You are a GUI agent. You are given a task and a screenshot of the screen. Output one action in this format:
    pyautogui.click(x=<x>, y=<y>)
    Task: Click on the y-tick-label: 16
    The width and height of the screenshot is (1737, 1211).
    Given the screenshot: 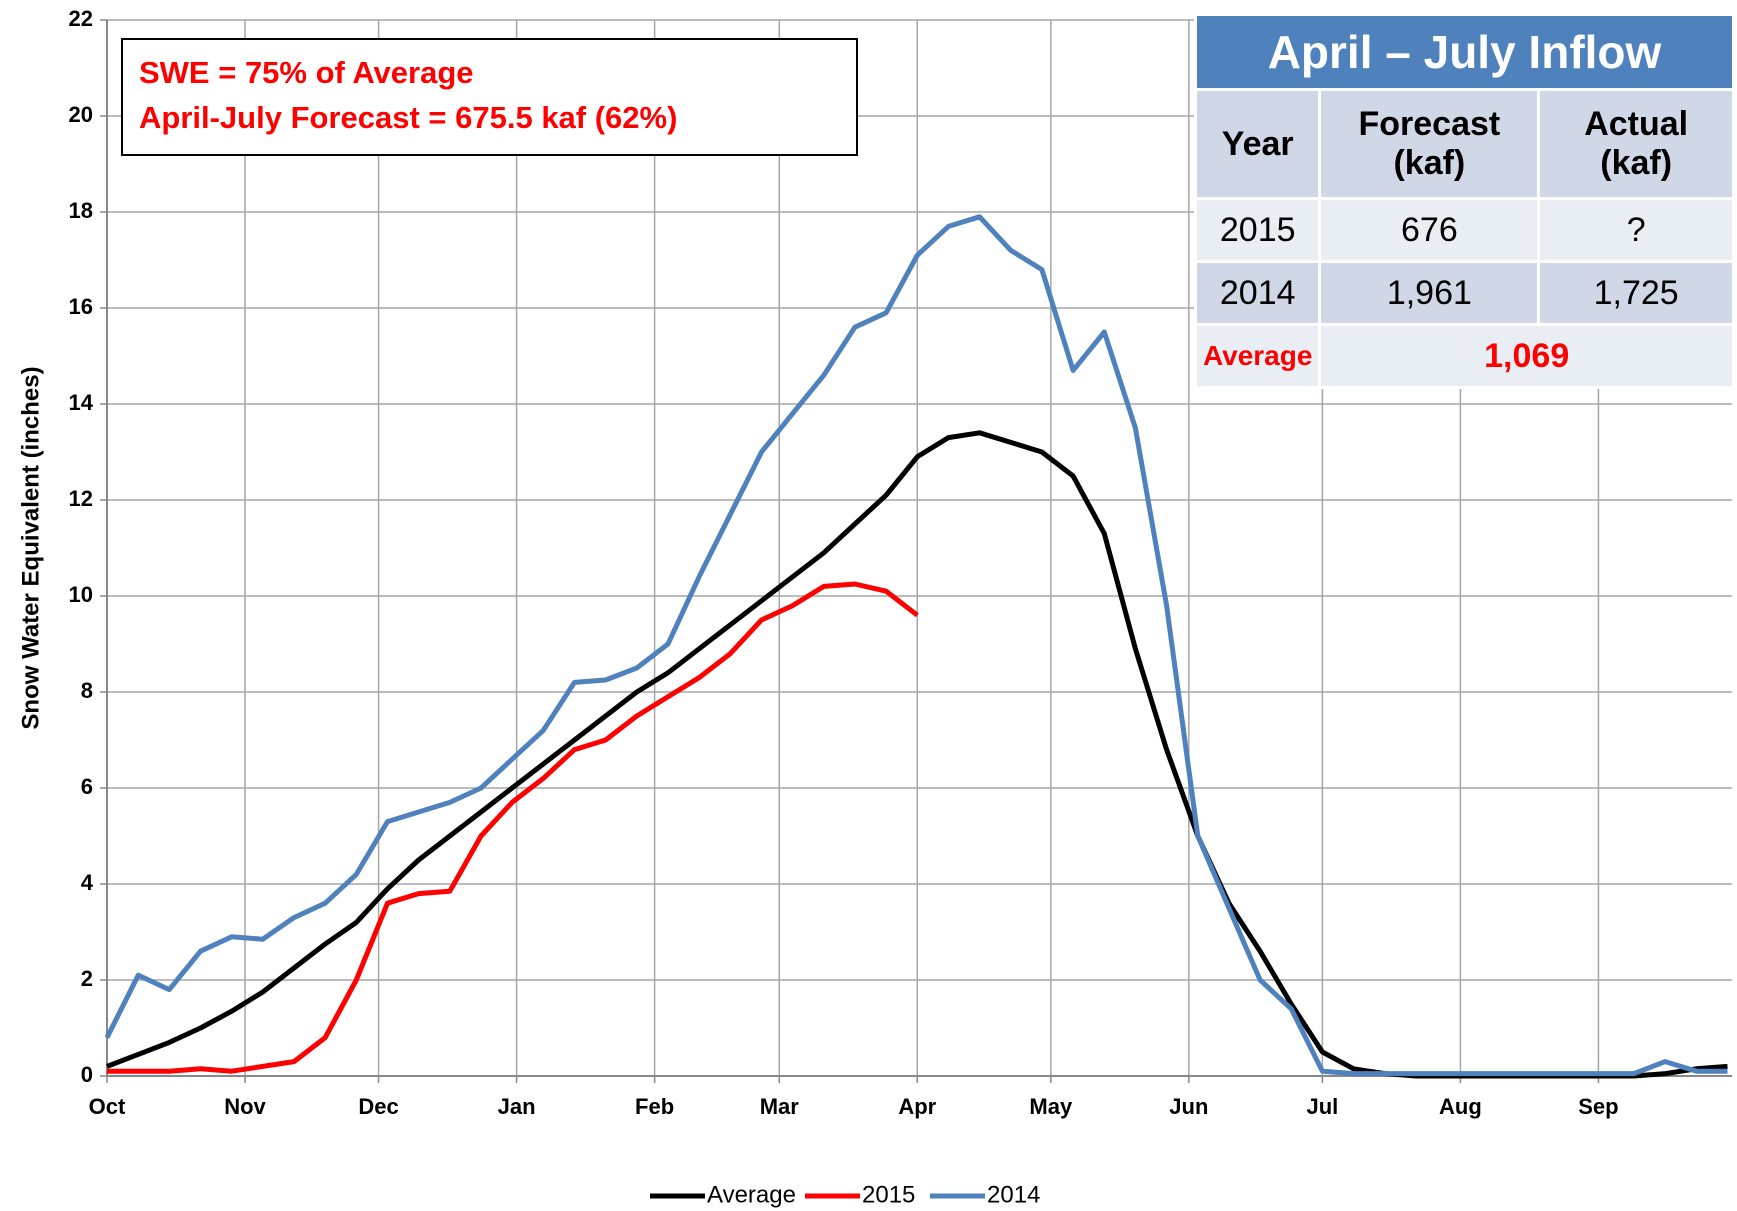 What is the action you would take?
    pyautogui.click(x=81, y=306)
    